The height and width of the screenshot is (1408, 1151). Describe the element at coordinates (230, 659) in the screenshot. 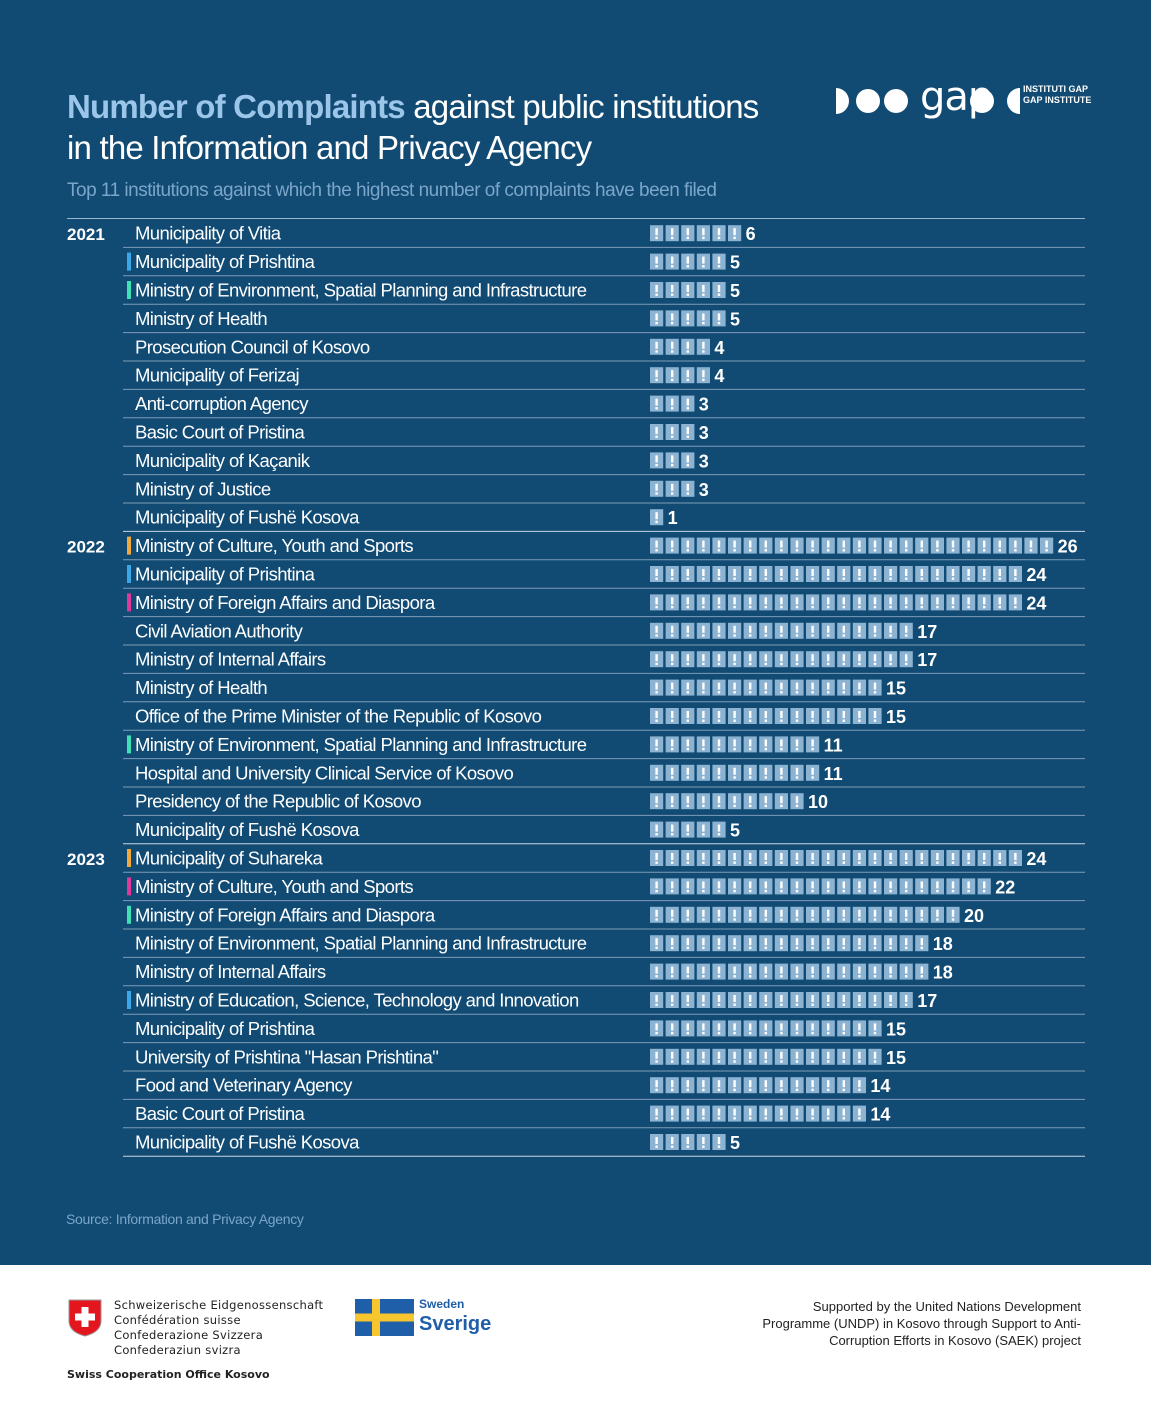

I see `institution-label: Ministry of Internal Affairs` at that location.